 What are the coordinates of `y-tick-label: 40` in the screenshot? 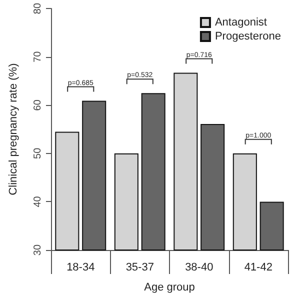 It's located at (38, 202).